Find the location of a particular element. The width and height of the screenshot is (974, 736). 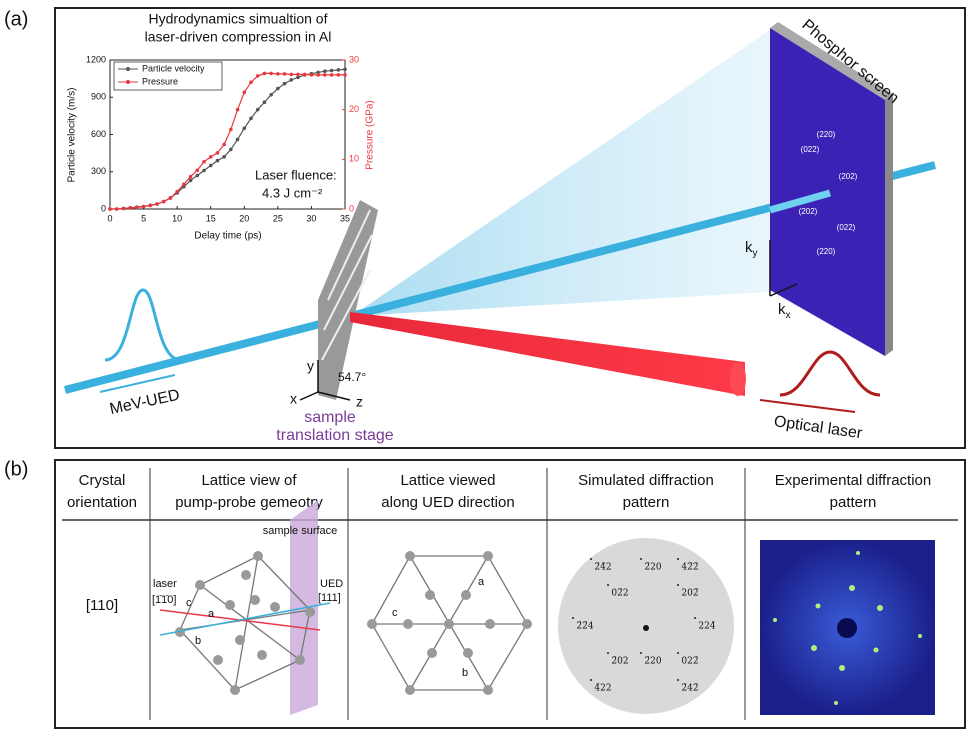

x-axis-label: Delay time (ps) is located at coordinates (227, 236).